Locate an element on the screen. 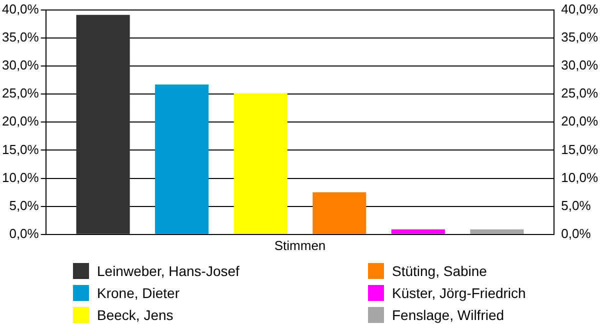  text: 30,0% is located at coordinates (579, 65).